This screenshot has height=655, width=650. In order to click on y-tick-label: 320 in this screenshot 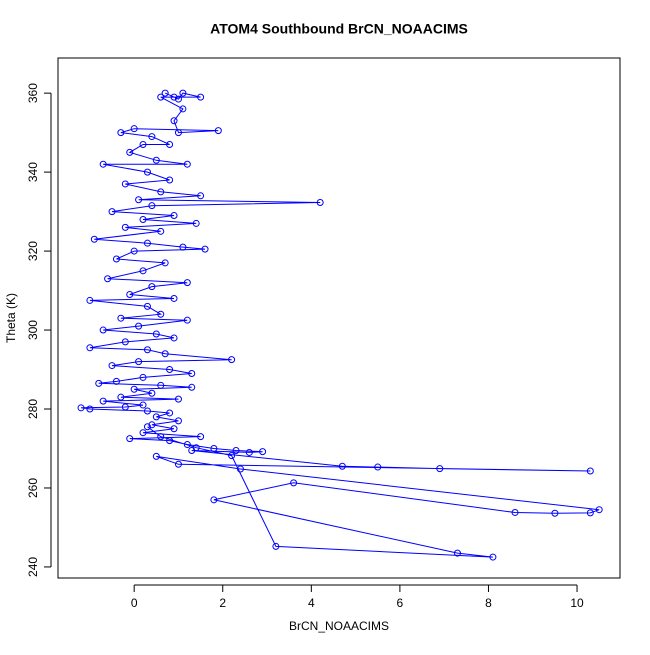, I will do `click(33, 251)`.